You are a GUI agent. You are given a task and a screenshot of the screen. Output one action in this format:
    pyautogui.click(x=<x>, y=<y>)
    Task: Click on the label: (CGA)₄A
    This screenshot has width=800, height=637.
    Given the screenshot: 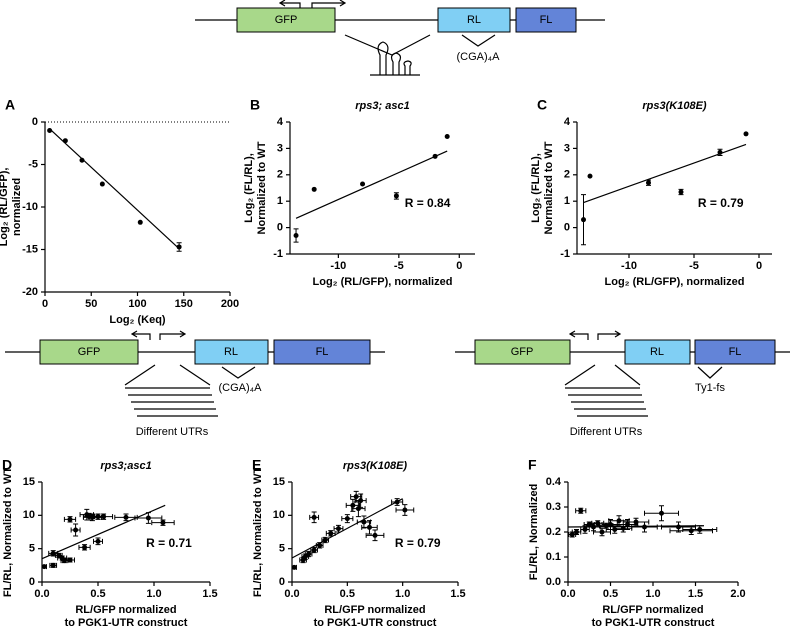 What is the action you would take?
    pyautogui.click(x=241, y=388)
    